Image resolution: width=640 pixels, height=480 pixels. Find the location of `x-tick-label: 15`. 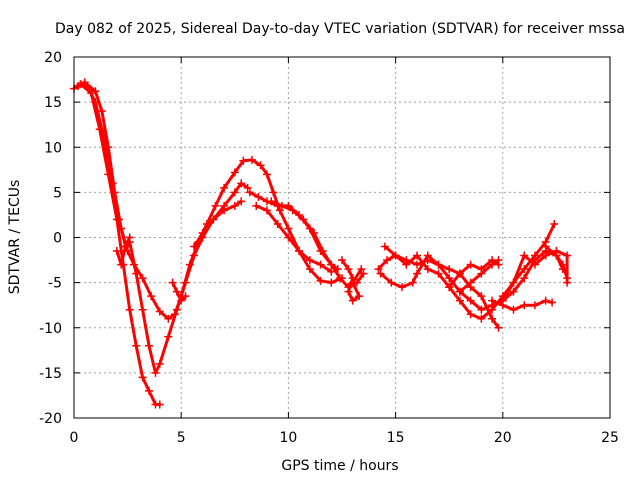

x-tick-label: 15 is located at coordinates (396, 438).